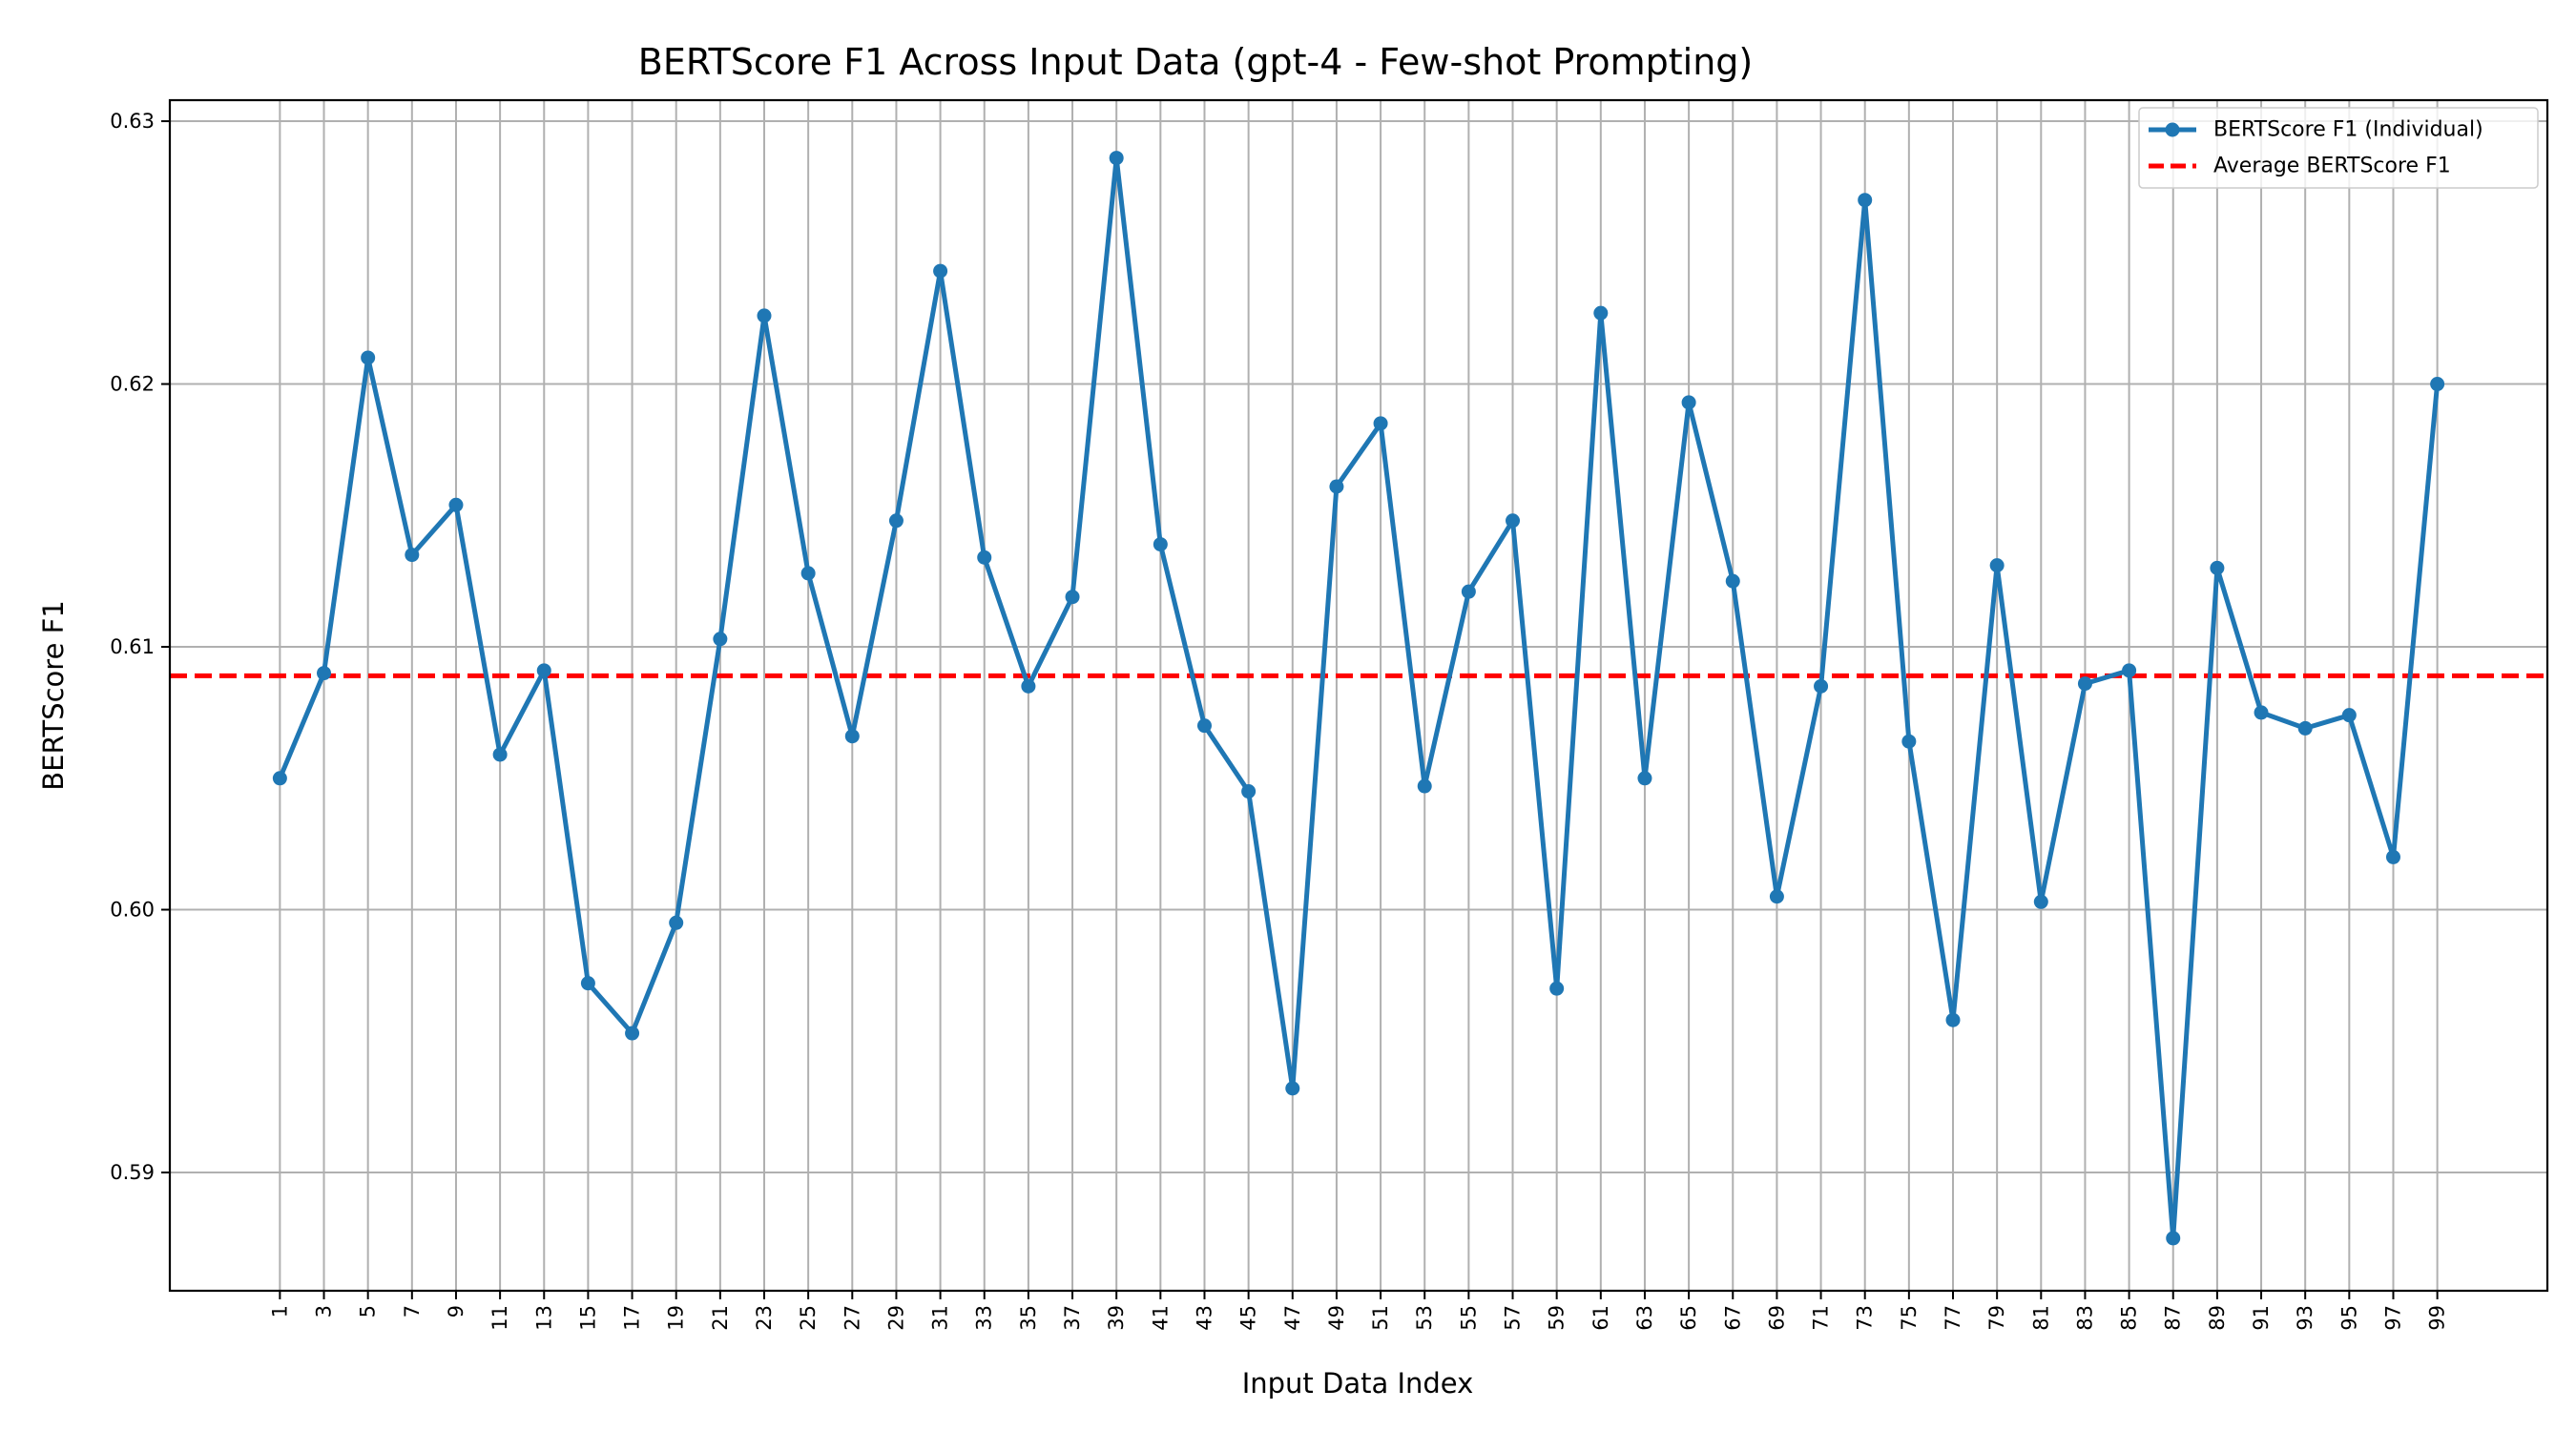  Describe the element at coordinates (1336, 1318) in the screenshot. I see `x-tick-label: 49` at that location.